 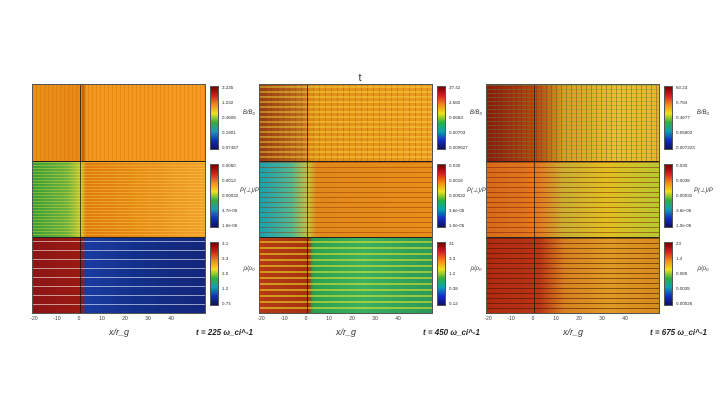 What do you see at coordinates (455, 102) in the screenshot?
I see `colorbar-tick: 2.582` at bounding box center [455, 102].